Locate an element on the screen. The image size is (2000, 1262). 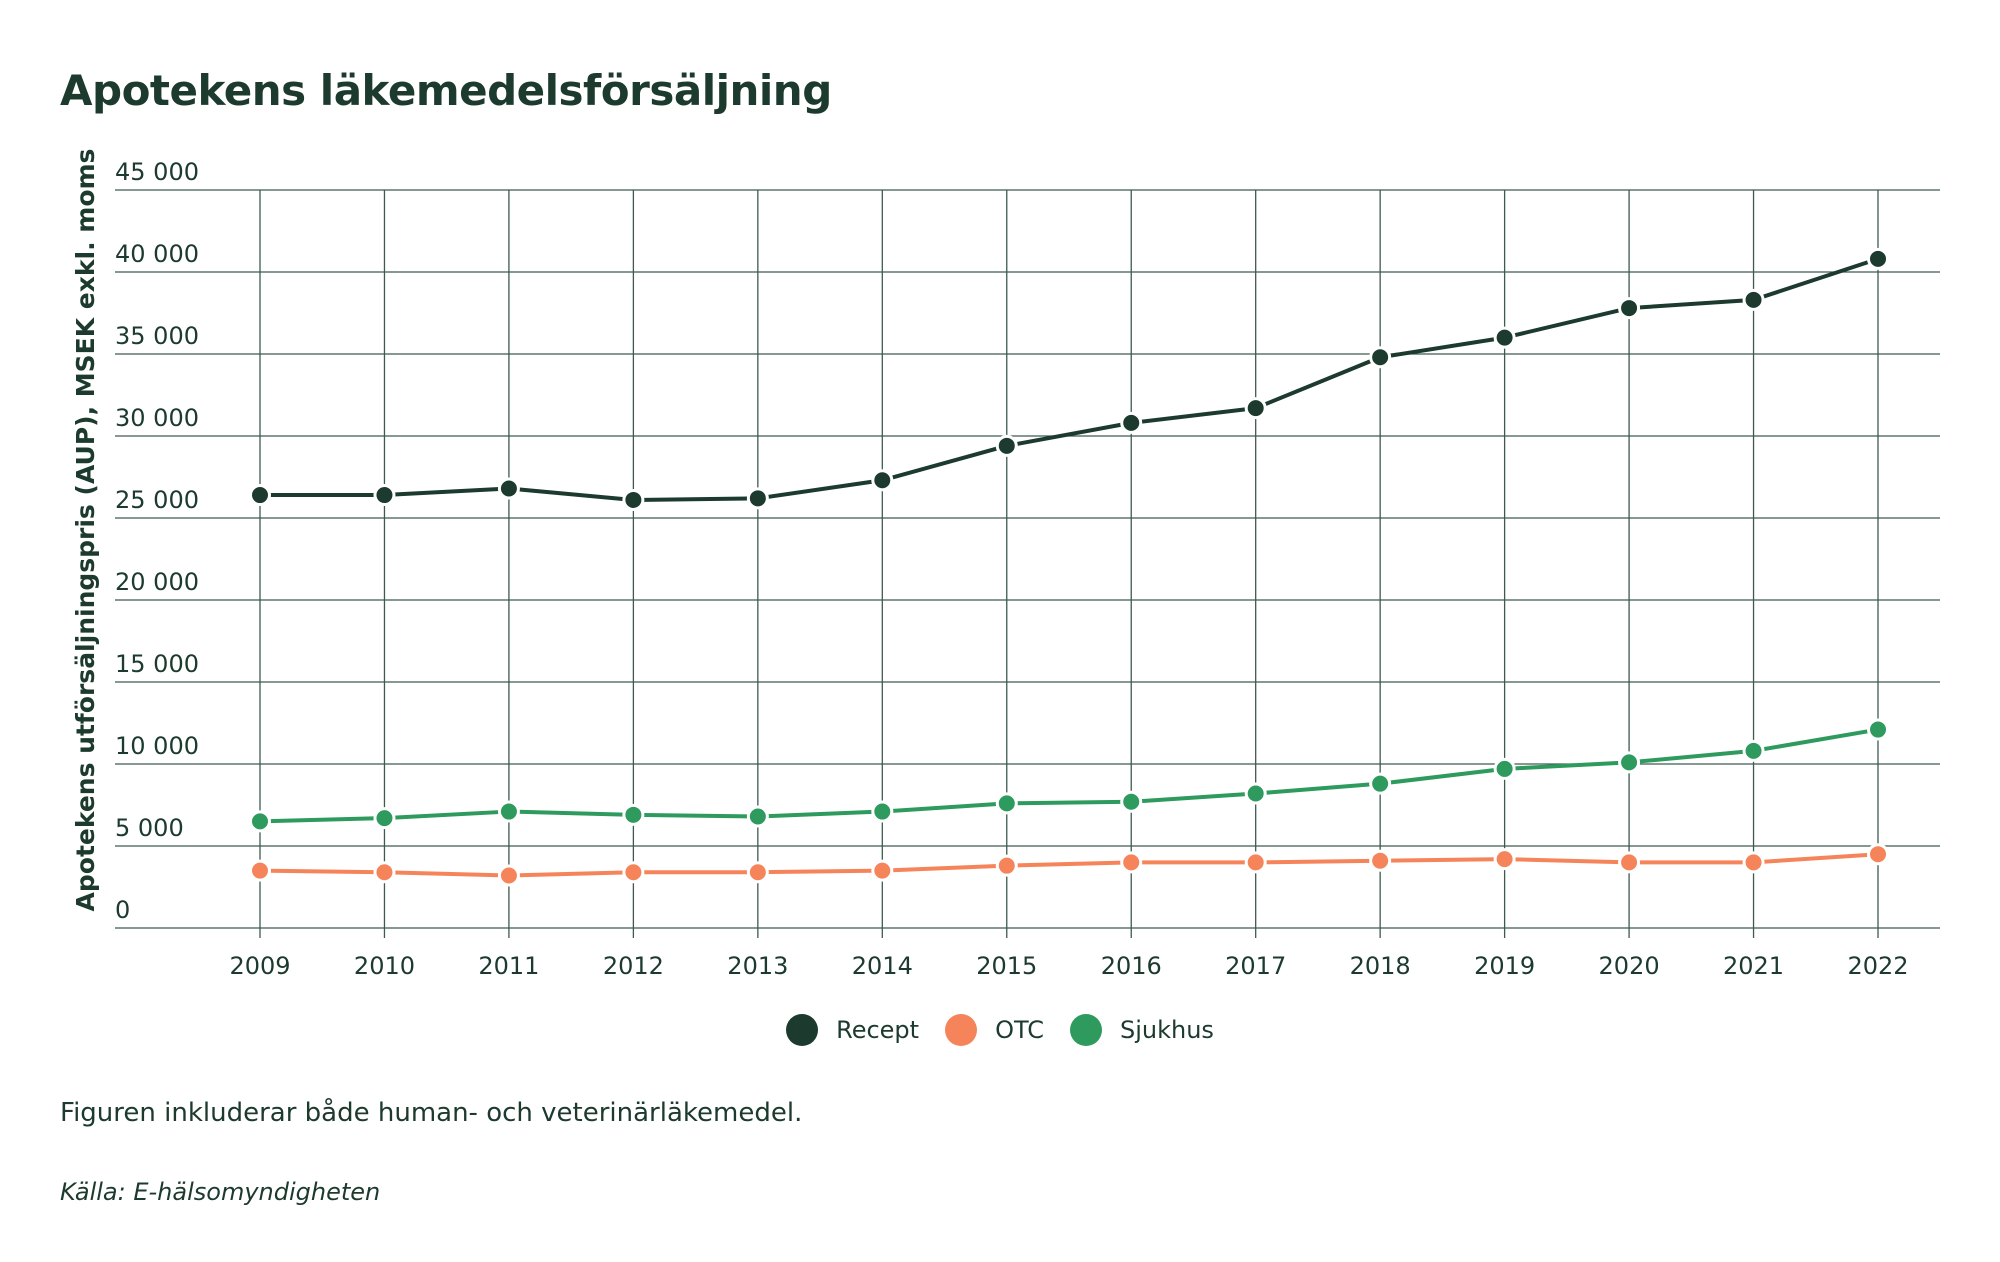
x-tick-label: 2011 is located at coordinates (508, 966).